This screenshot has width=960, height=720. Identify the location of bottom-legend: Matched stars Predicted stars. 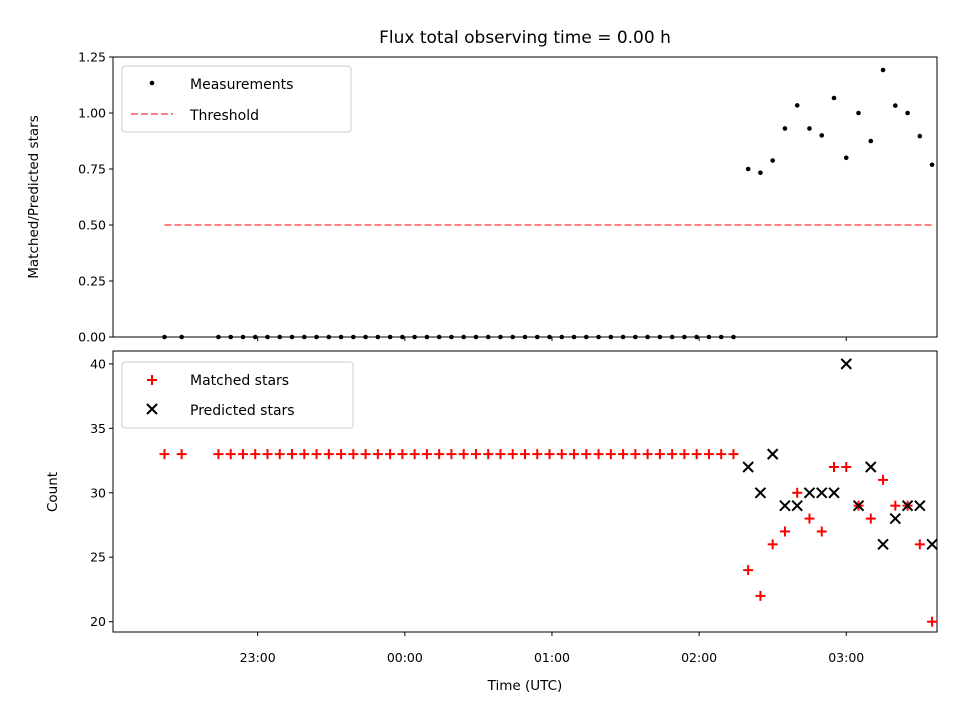
(237, 395).